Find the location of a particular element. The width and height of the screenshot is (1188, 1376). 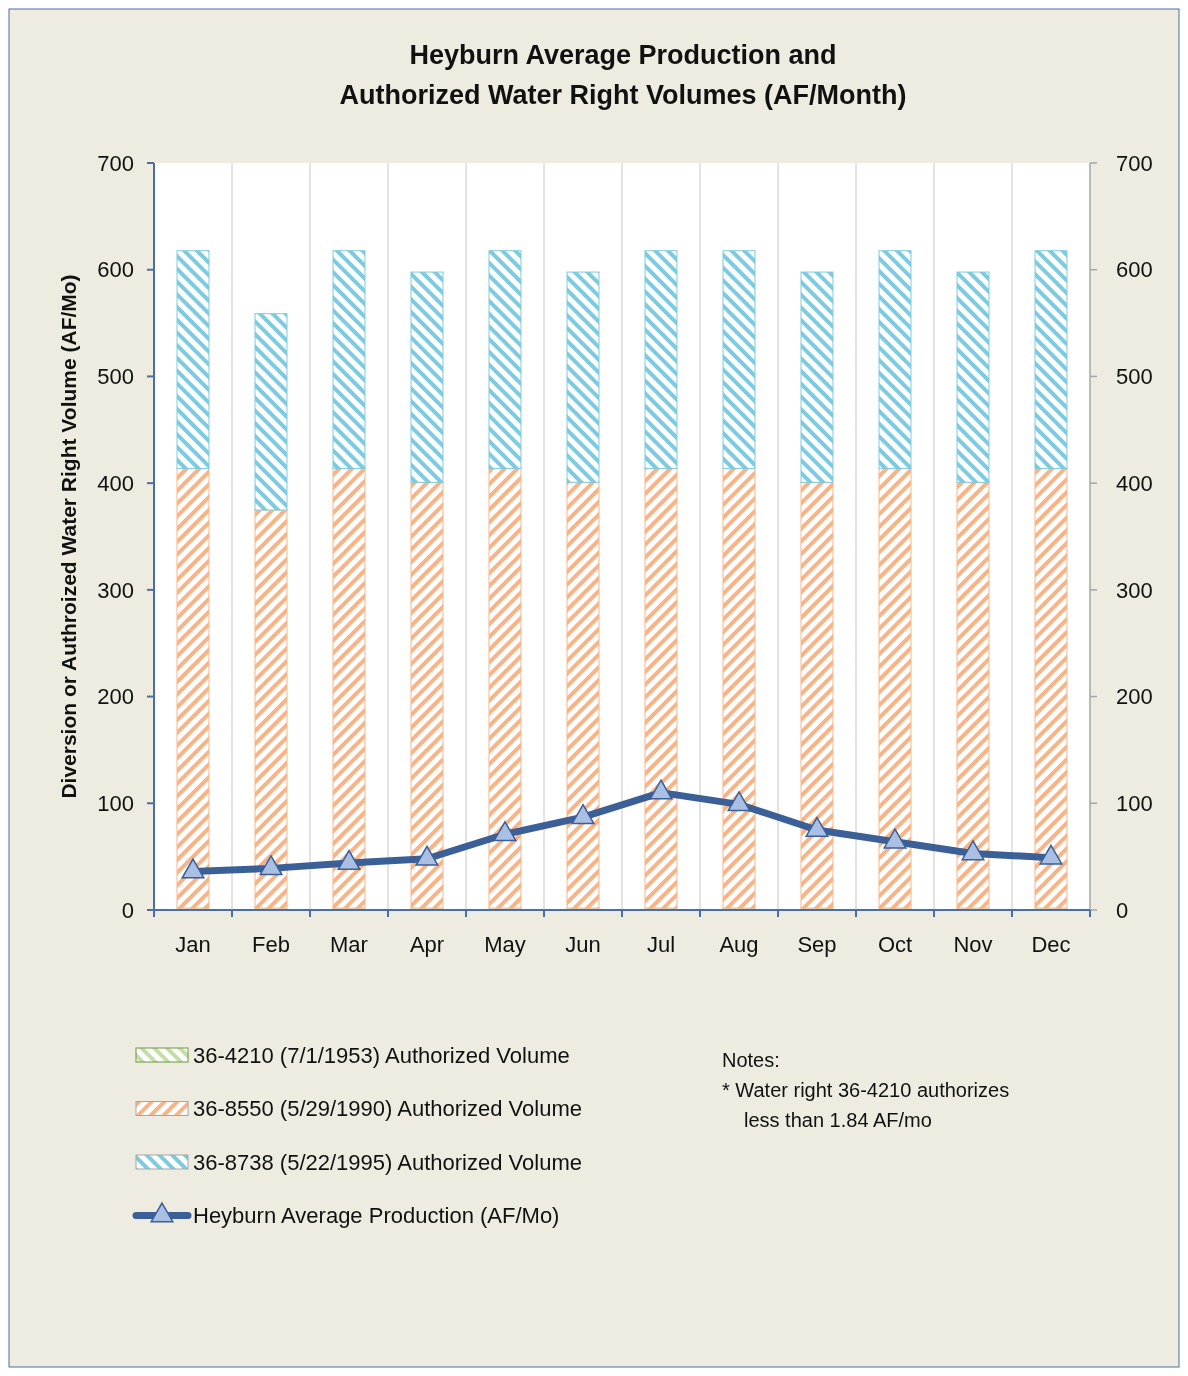

y-tick-label: 400 is located at coordinates (115, 483).